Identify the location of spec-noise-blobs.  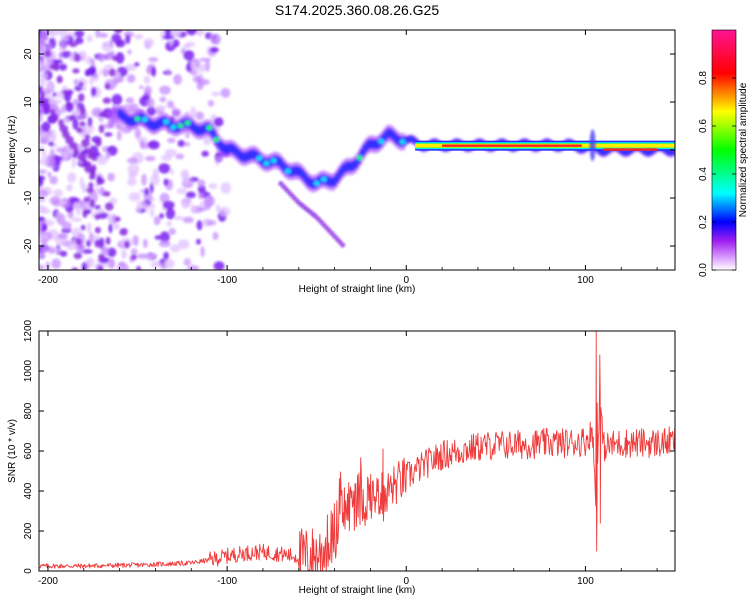
(130, 150).